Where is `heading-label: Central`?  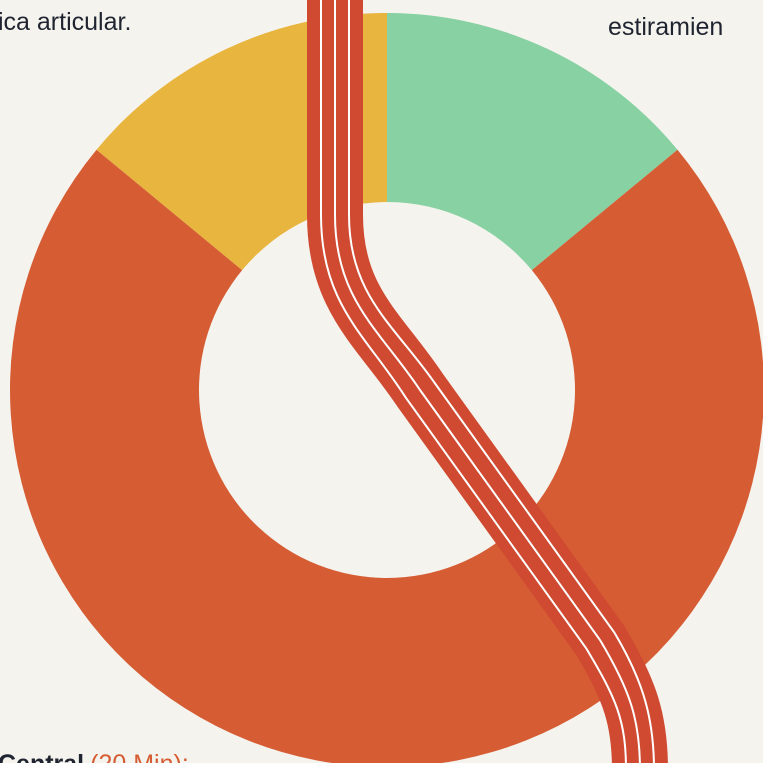
heading-label: Central is located at coordinates (42, 756).